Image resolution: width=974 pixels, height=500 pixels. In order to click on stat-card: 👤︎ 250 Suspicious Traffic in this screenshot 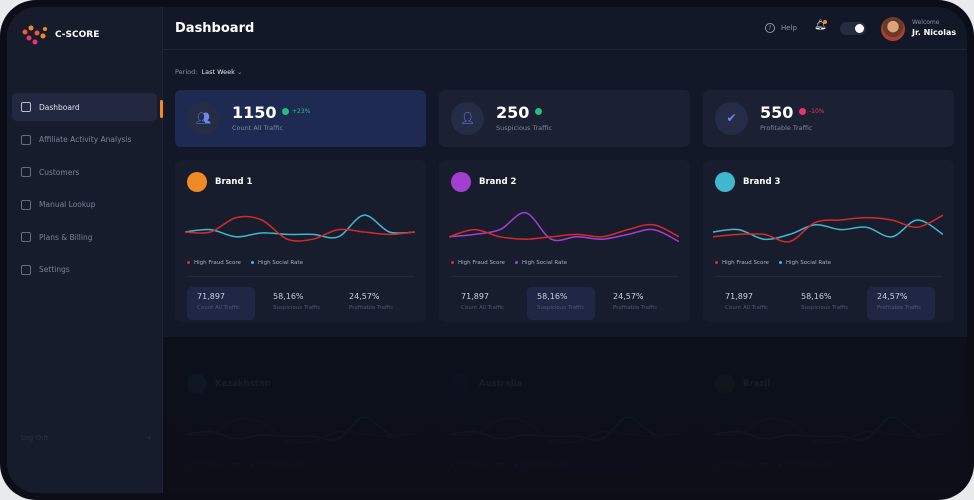, I will do `click(564, 118)`.